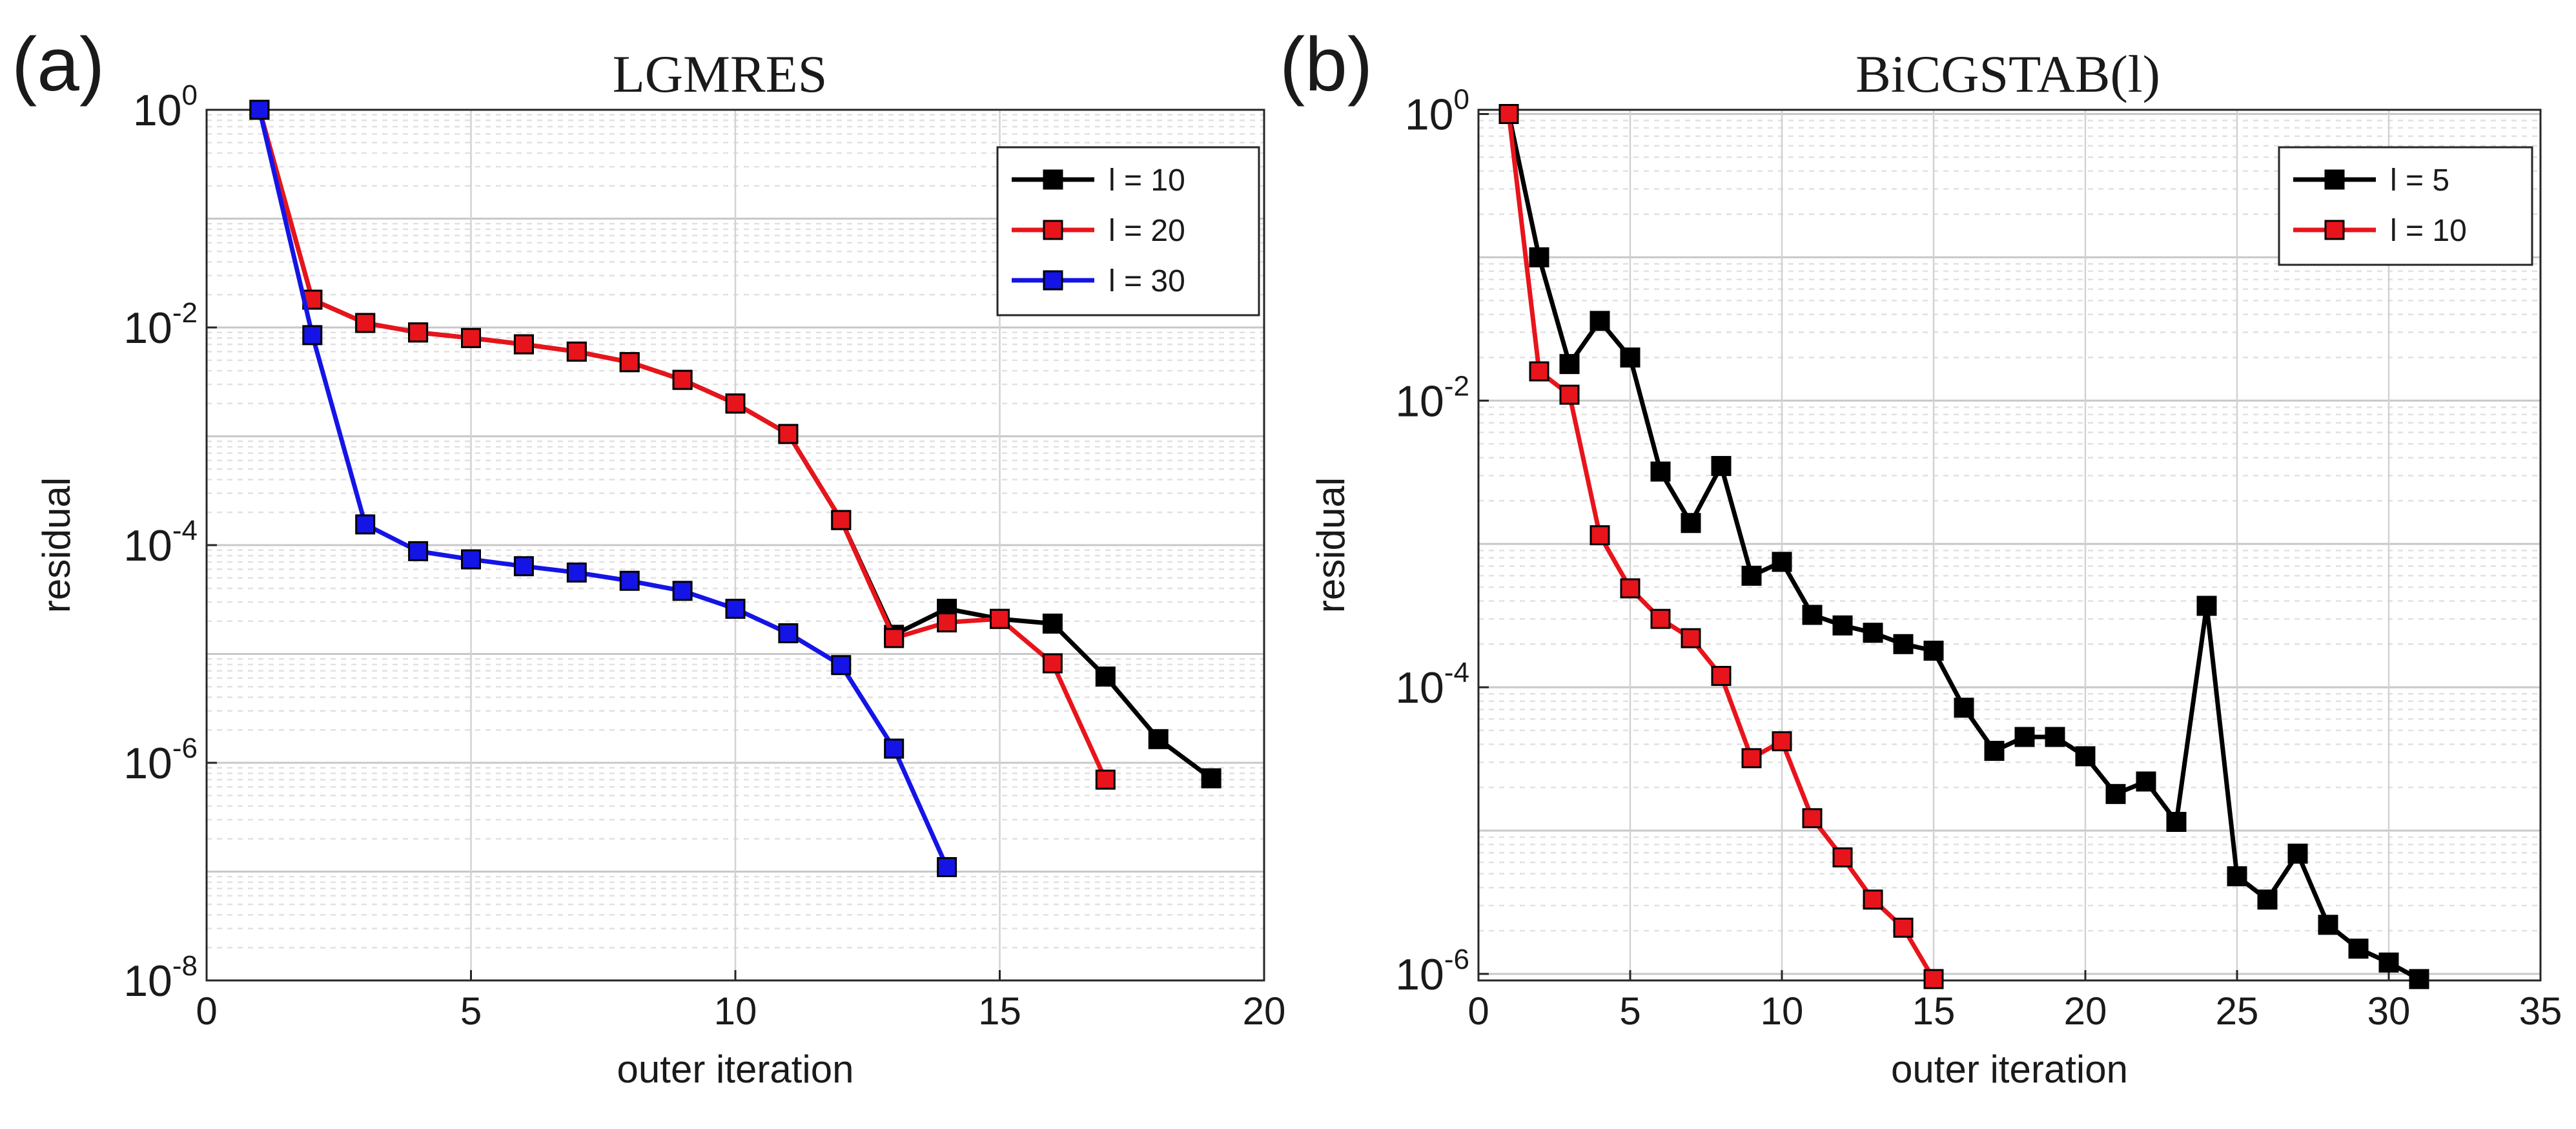  I want to click on y-tick-exponent: -8, so click(185, 966).